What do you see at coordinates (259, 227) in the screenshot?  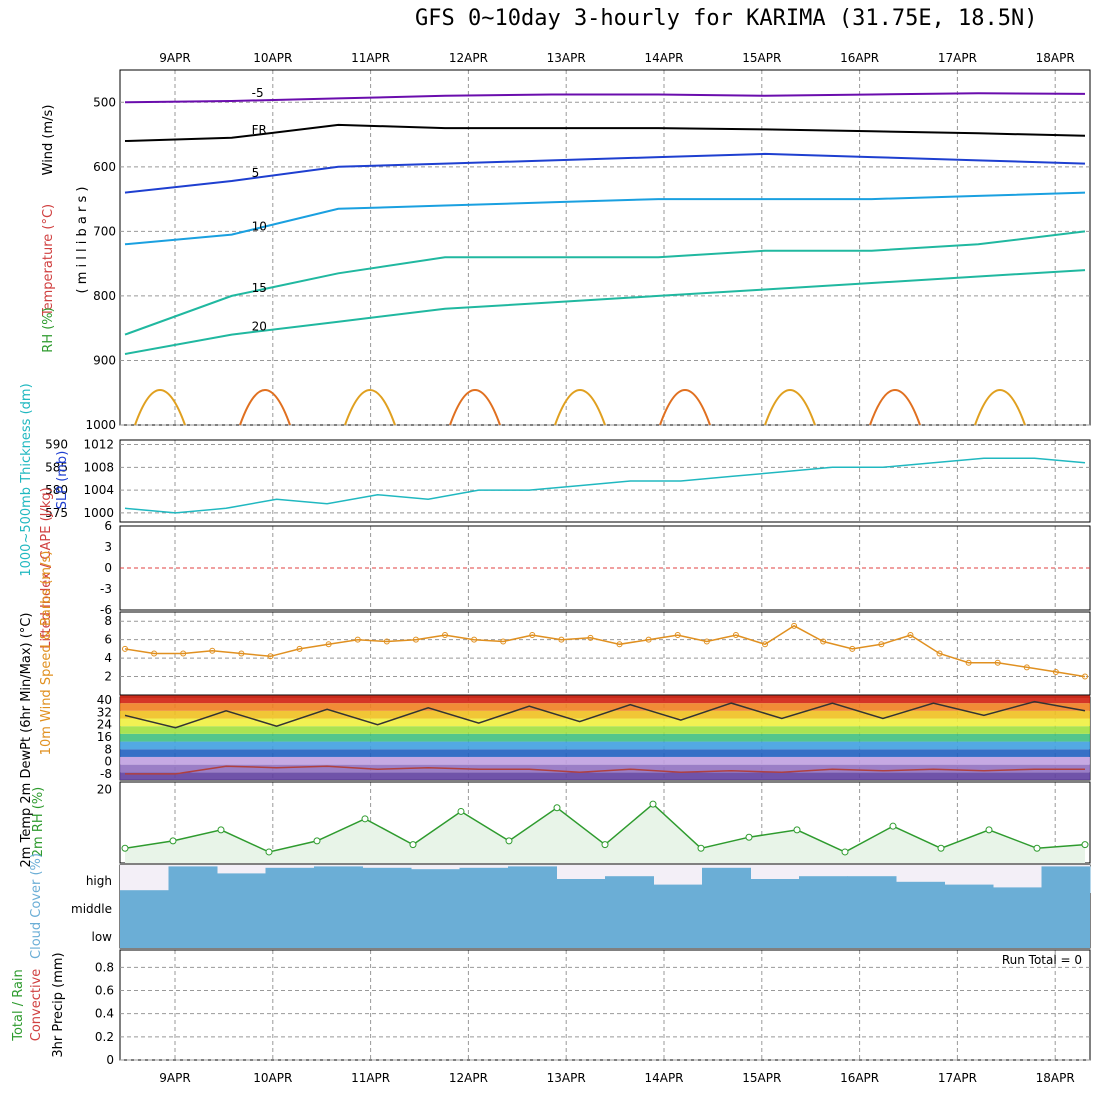 I see `isotherm-label: 10` at bounding box center [259, 227].